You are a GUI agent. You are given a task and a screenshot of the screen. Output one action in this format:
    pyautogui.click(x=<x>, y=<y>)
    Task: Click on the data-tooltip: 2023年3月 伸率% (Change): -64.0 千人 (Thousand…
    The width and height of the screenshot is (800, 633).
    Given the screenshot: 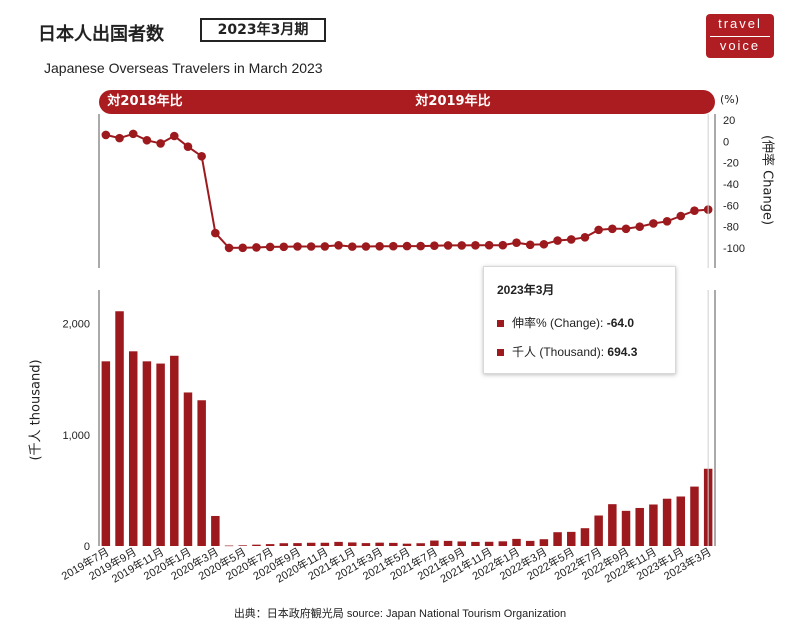 What is the action you would take?
    pyautogui.click(x=579, y=320)
    